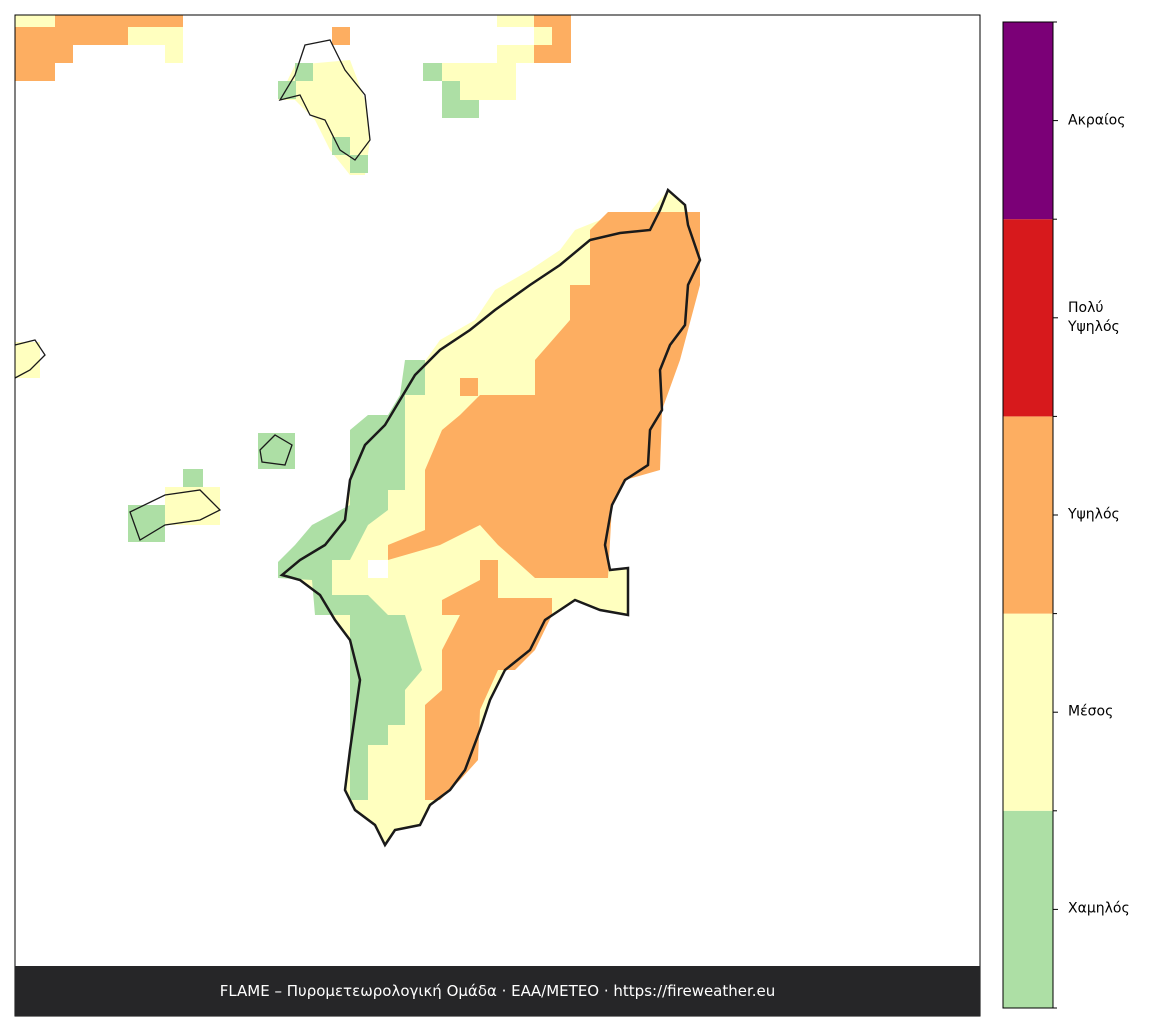 This screenshot has height=1031, width=1155. What do you see at coordinates (1099, 908) in the screenshot?
I see `legend-label: Χαμηλός` at bounding box center [1099, 908].